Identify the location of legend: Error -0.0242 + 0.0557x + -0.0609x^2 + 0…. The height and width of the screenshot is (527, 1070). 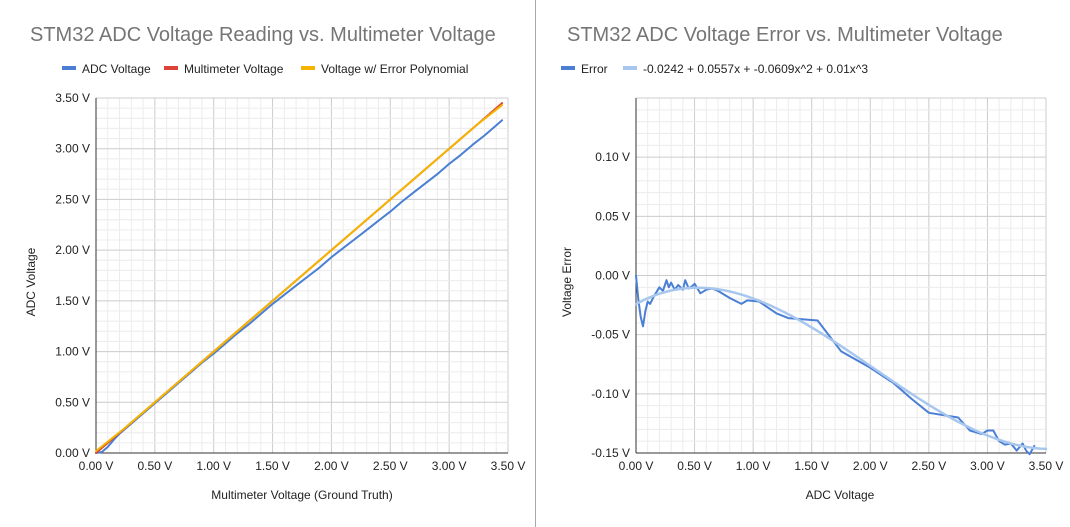
(714, 69).